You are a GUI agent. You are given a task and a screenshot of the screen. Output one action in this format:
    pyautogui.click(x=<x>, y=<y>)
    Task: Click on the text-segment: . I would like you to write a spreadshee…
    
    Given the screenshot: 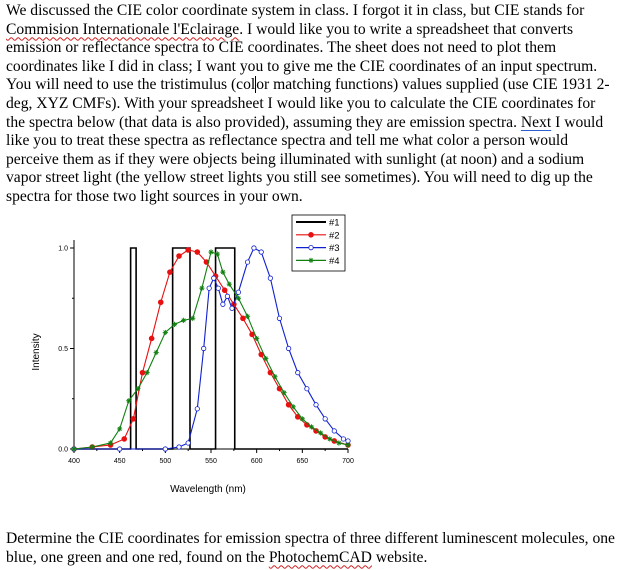 What is the action you would take?
    pyautogui.click(x=302, y=57)
    